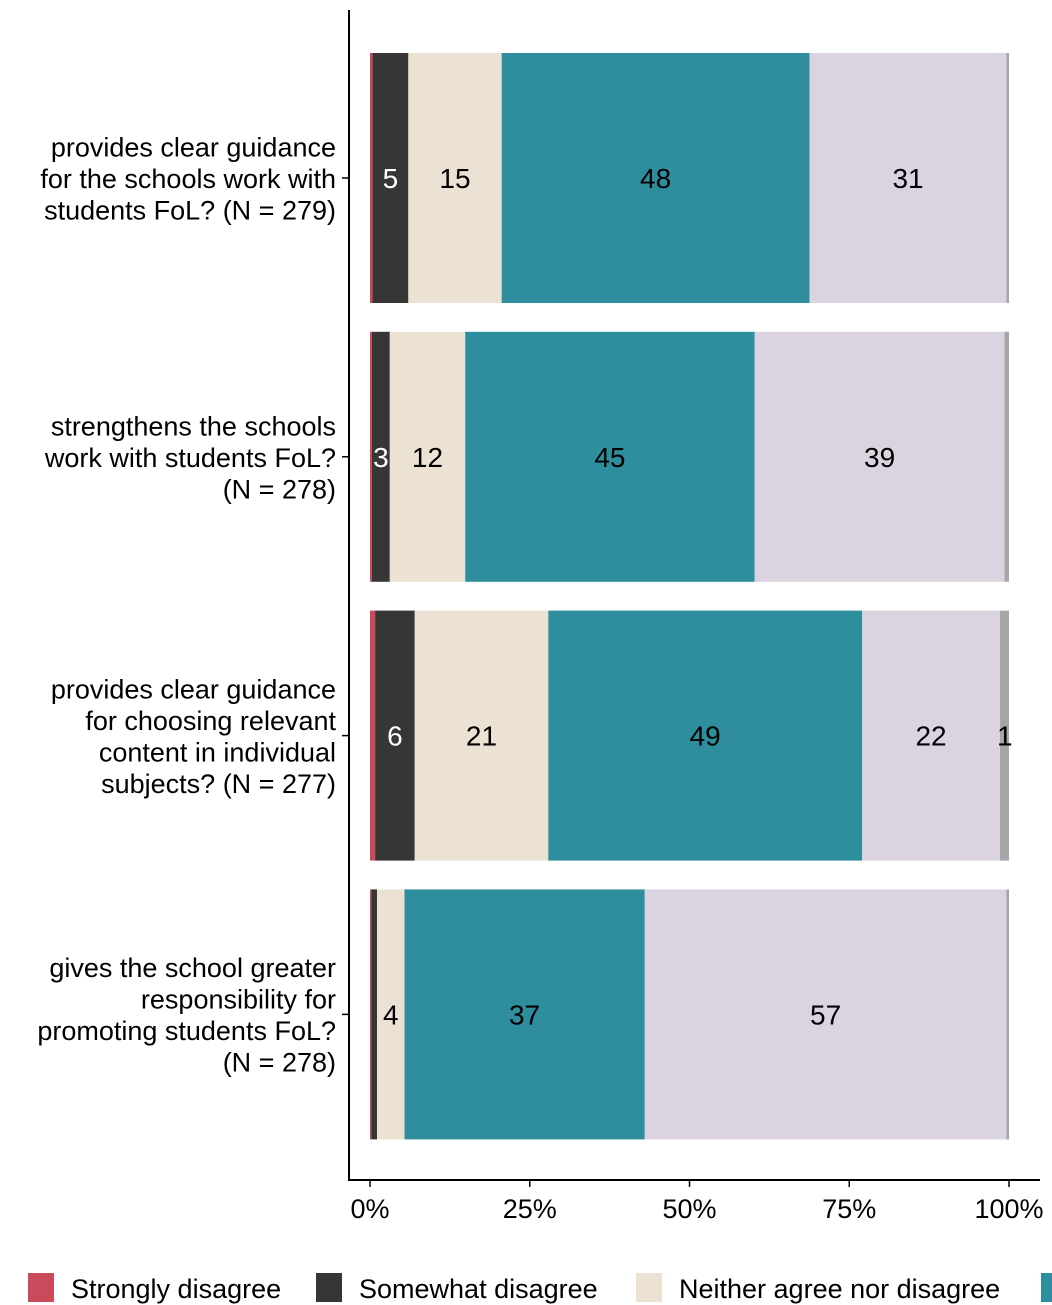  Describe the element at coordinates (193, 426) in the screenshot. I see `y-tick-label: strengthens the schools` at that location.